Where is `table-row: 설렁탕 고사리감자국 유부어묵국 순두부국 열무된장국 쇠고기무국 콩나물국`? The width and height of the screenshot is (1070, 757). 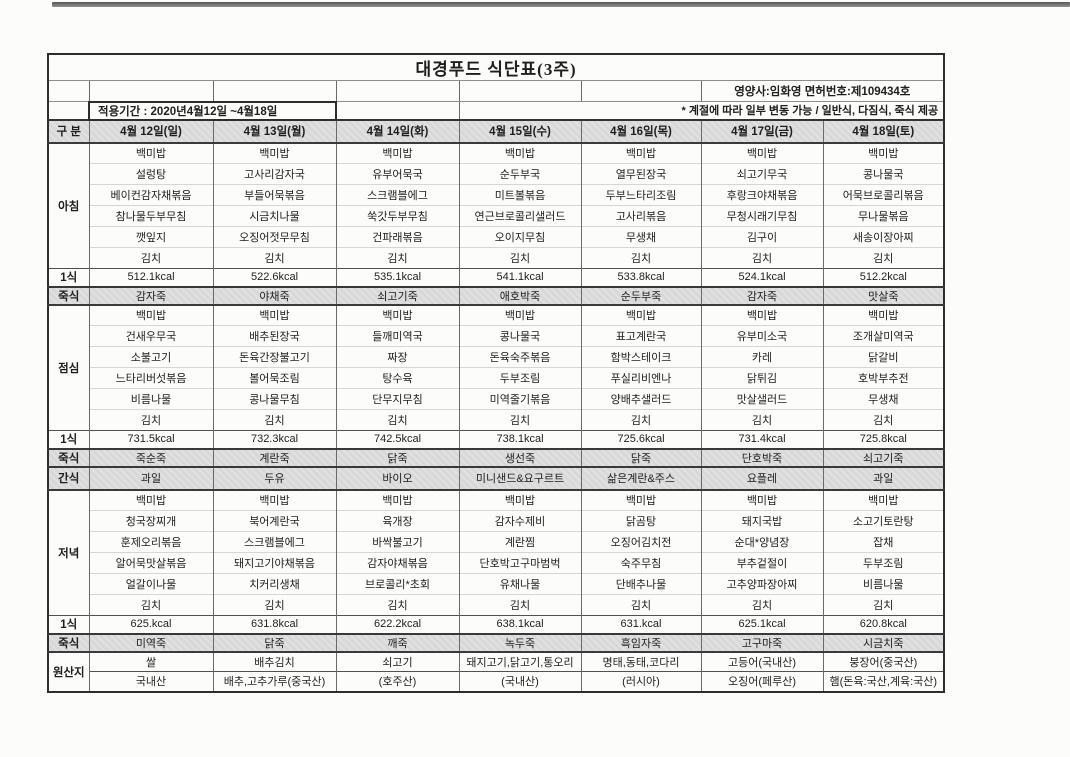
table-row: 설렁탕 고사리감자국 유부어묵국 순두부국 열무된장국 쇠고기무국 콩나물국 is located at coordinates (496, 174).